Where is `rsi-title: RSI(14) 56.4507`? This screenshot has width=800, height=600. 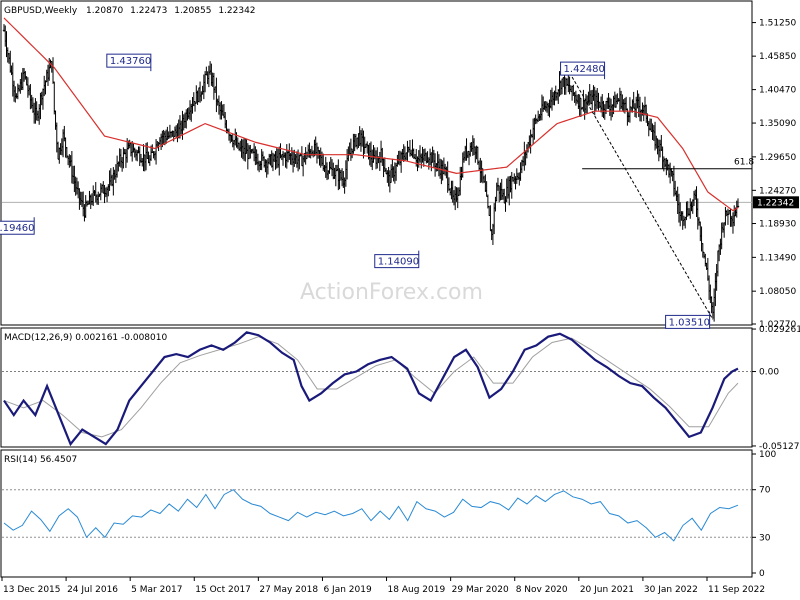 rsi-title: RSI(14) 56.4507 is located at coordinates (40, 460).